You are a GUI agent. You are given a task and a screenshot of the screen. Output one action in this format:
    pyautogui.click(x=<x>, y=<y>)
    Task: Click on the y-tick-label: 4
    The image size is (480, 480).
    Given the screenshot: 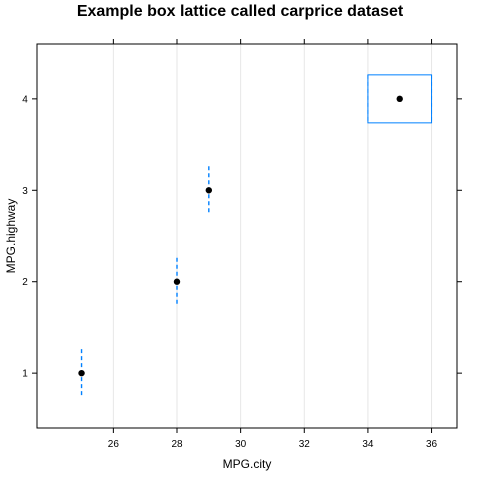 What is the action you would take?
    pyautogui.click(x=25, y=99)
    